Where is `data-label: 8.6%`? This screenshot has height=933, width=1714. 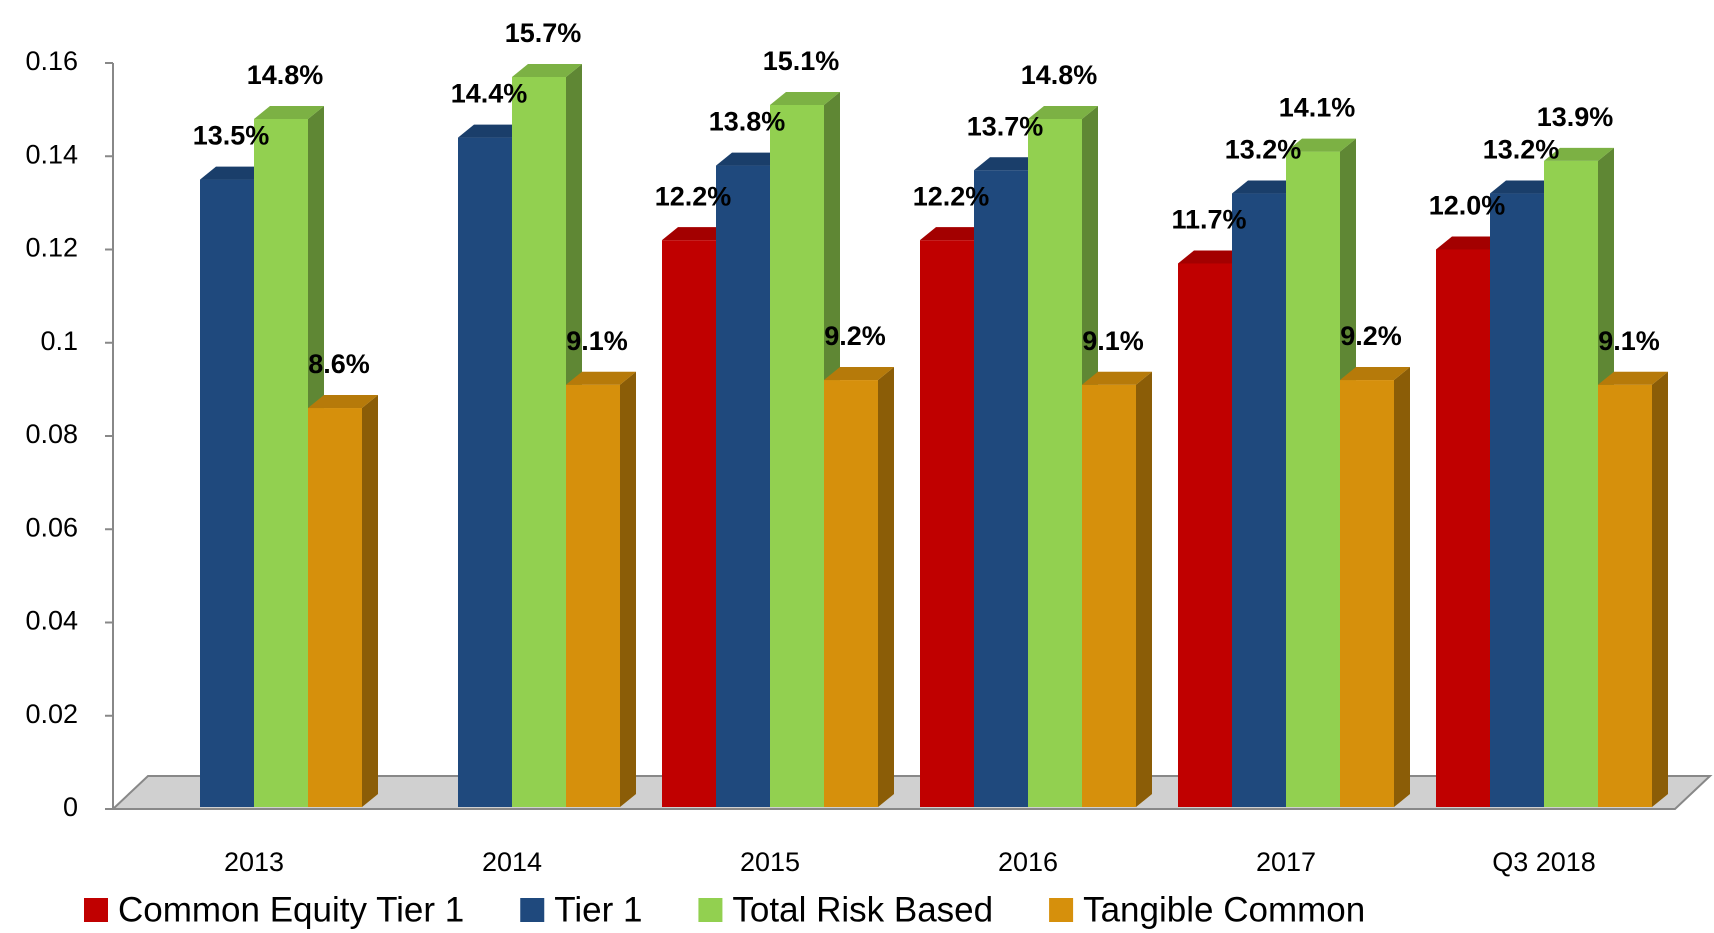 data-label: 8.6% is located at coordinates (339, 364).